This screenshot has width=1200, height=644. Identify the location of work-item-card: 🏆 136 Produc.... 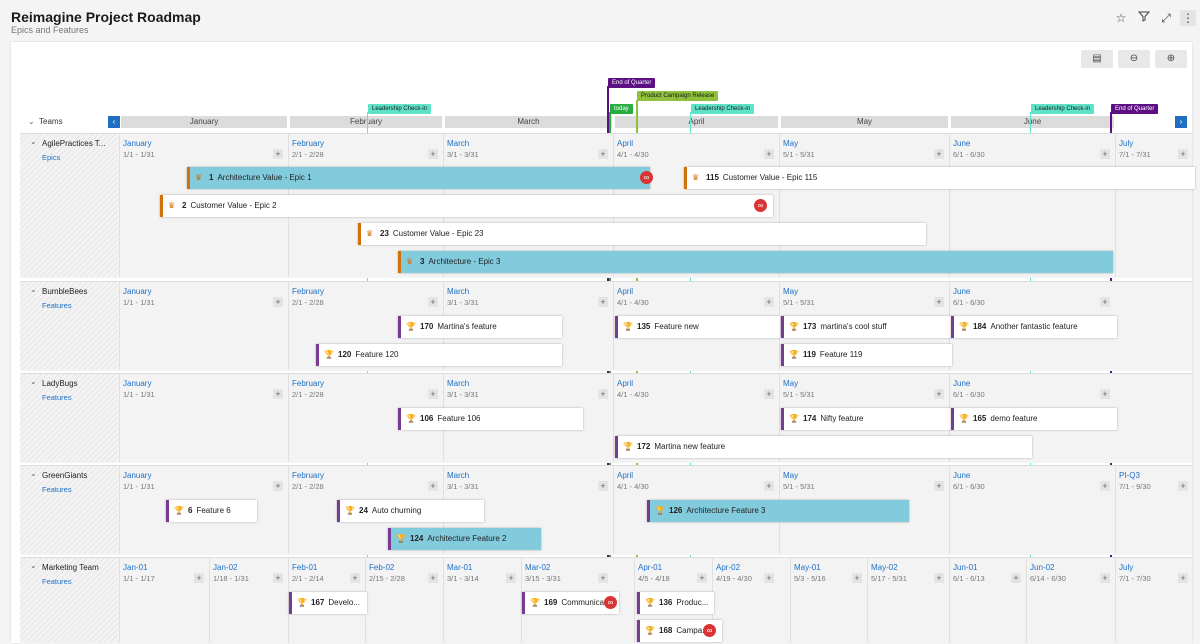
(675, 603).